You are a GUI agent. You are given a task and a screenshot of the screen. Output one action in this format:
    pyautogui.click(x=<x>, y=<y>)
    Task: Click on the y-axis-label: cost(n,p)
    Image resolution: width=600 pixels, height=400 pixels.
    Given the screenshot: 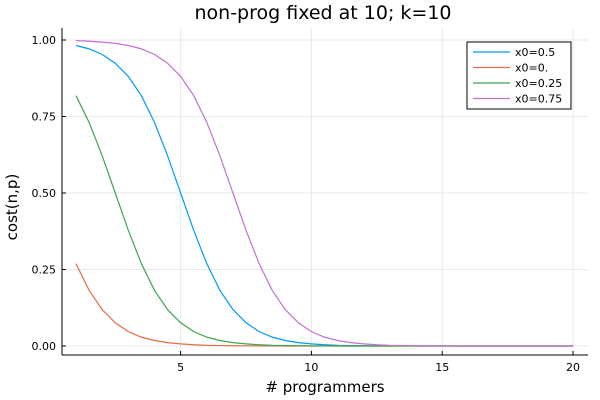 What is the action you would take?
    pyautogui.click(x=12, y=207)
    